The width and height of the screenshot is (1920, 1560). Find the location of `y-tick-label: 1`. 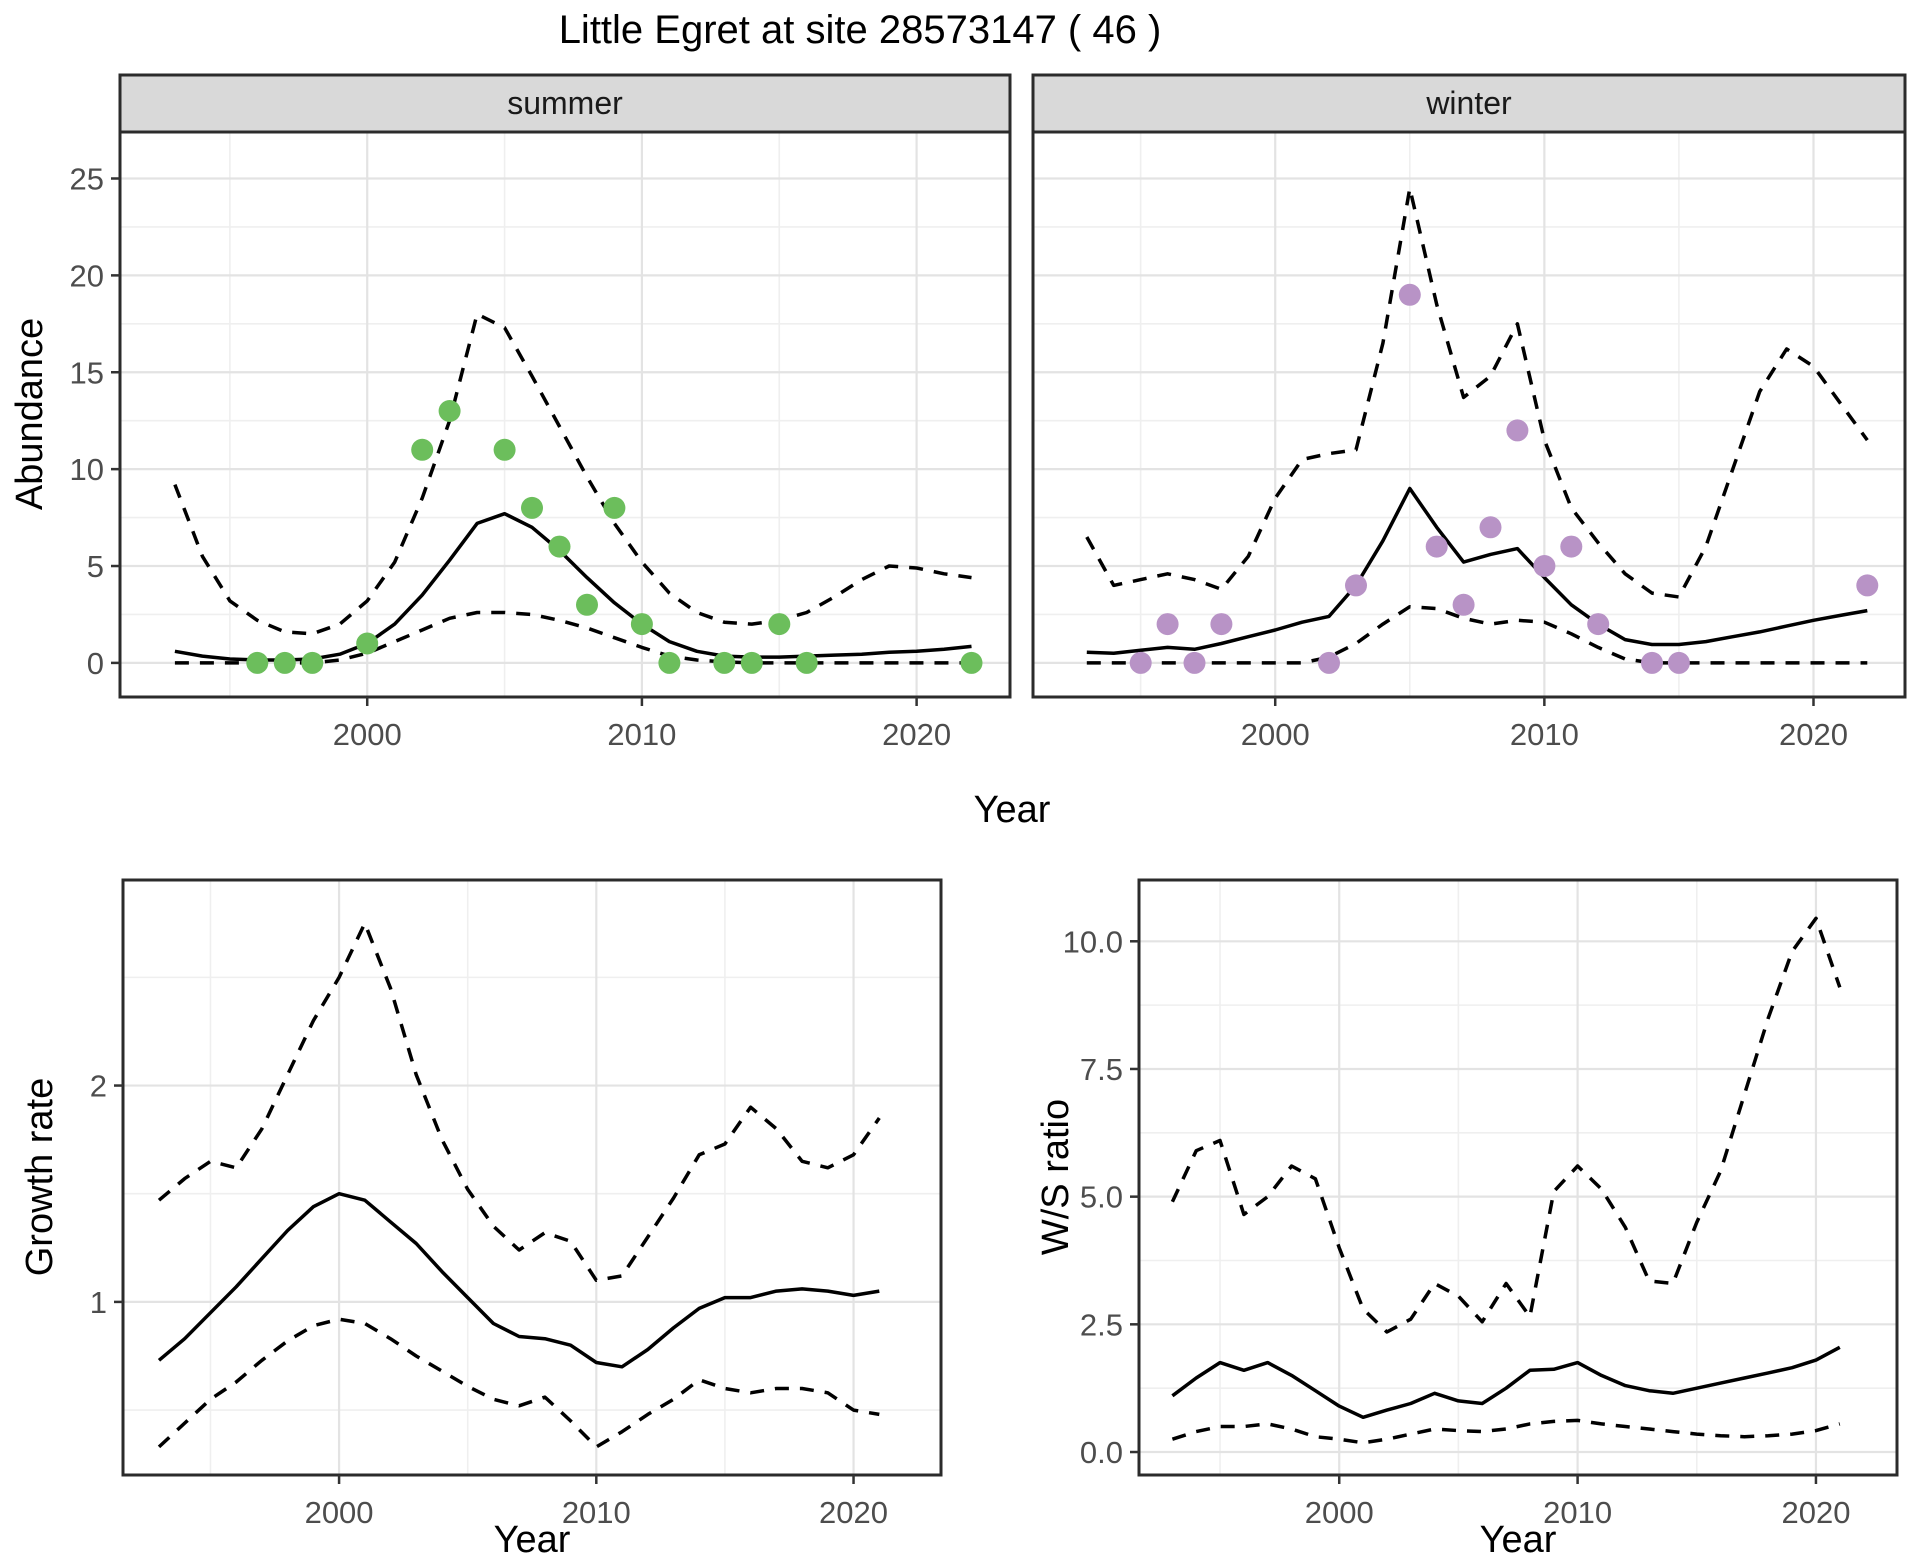

y-tick-label: 1 is located at coordinates (98, 1302).